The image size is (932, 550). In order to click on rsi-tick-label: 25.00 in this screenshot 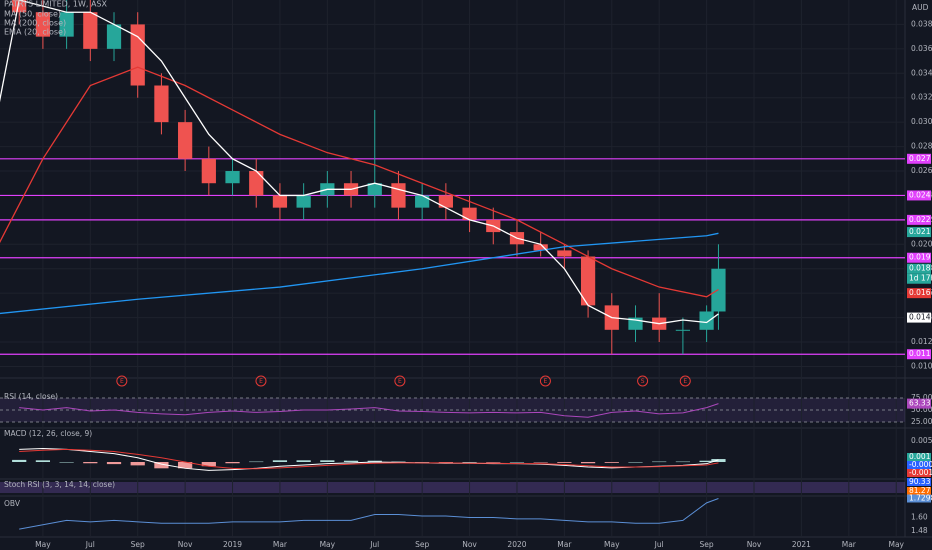, I will do `click(921, 421)`.